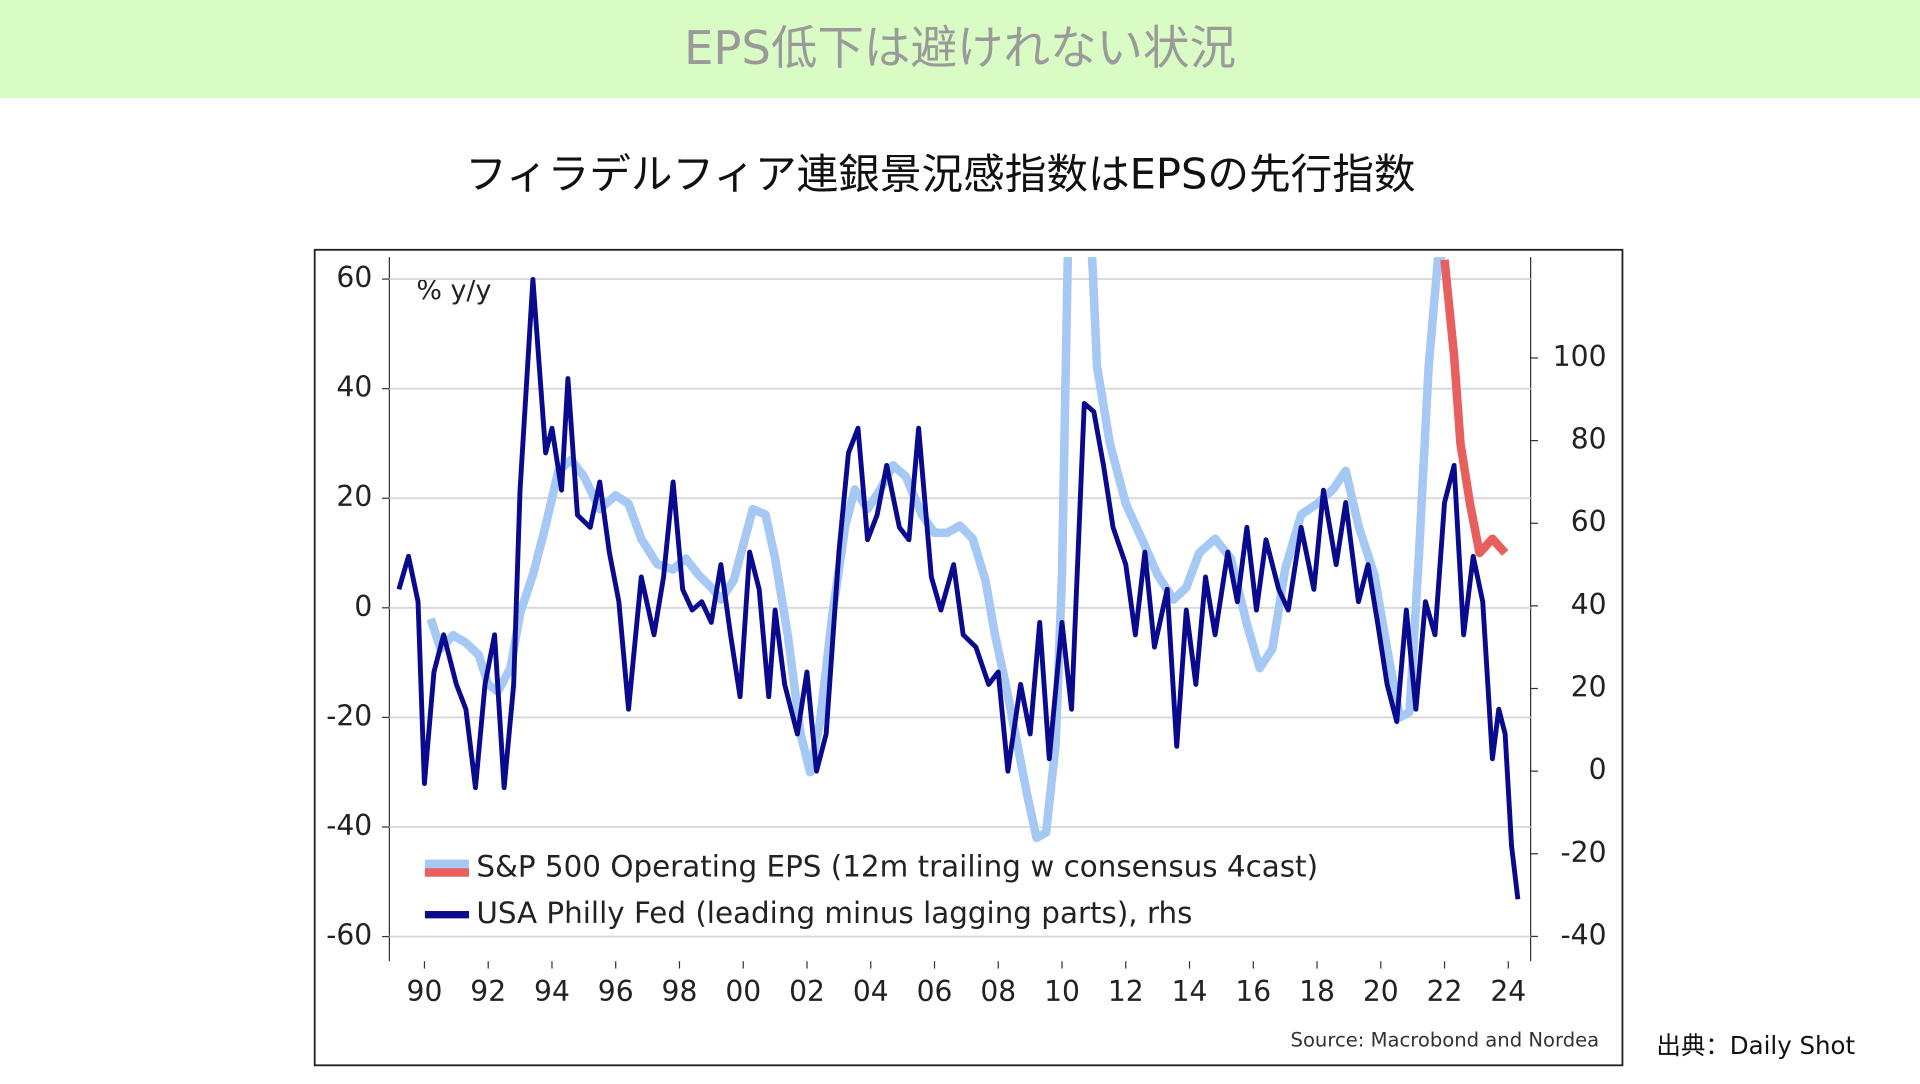 The height and width of the screenshot is (1084, 1920). Describe the element at coordinates (1508, 991) in the screenshot. I see `x-tick-label: 24` at that location.